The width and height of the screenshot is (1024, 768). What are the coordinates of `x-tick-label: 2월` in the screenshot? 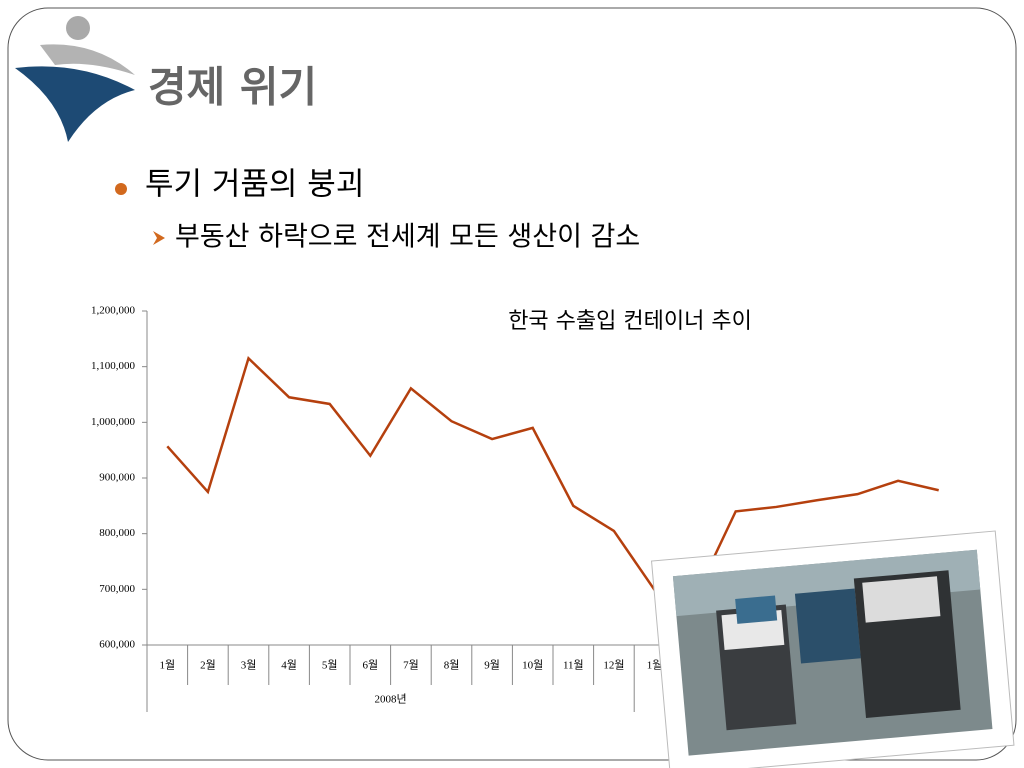 It's located at (208, 665).